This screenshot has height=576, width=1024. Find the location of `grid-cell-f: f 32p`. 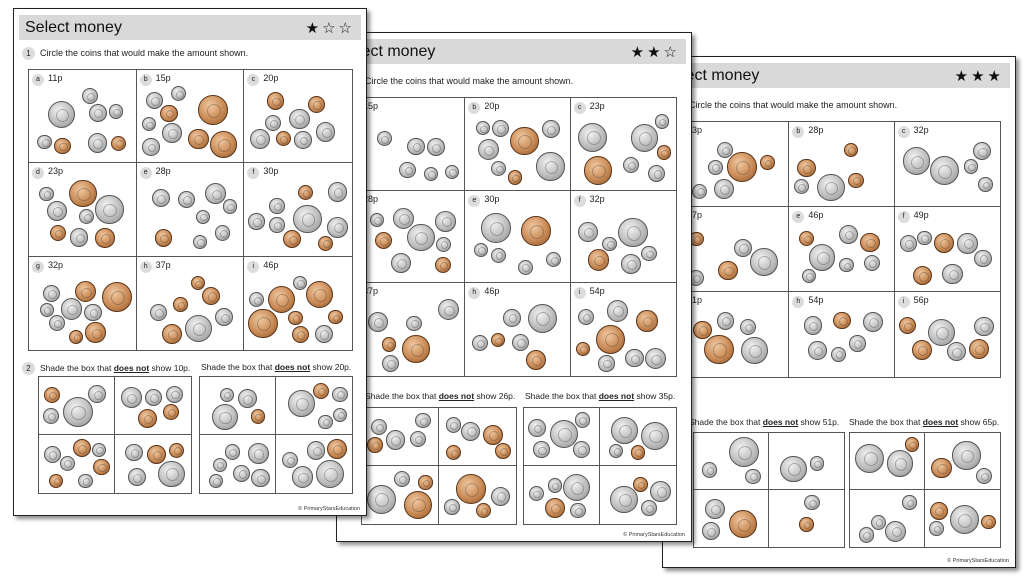

grid-cell-f: f 32p is located at coordinates (623, 237).